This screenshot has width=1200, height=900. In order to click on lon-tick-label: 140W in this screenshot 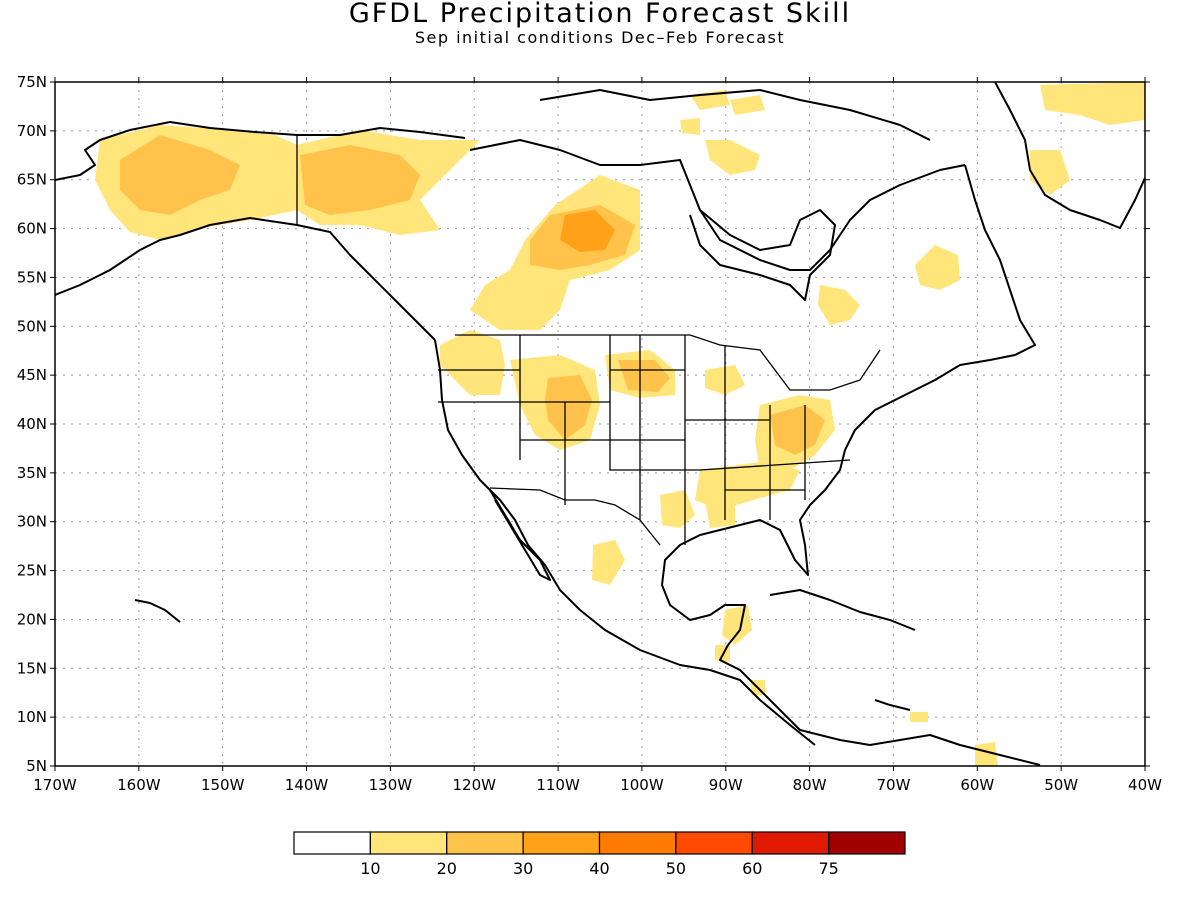, I will do `click(307, 785)`.